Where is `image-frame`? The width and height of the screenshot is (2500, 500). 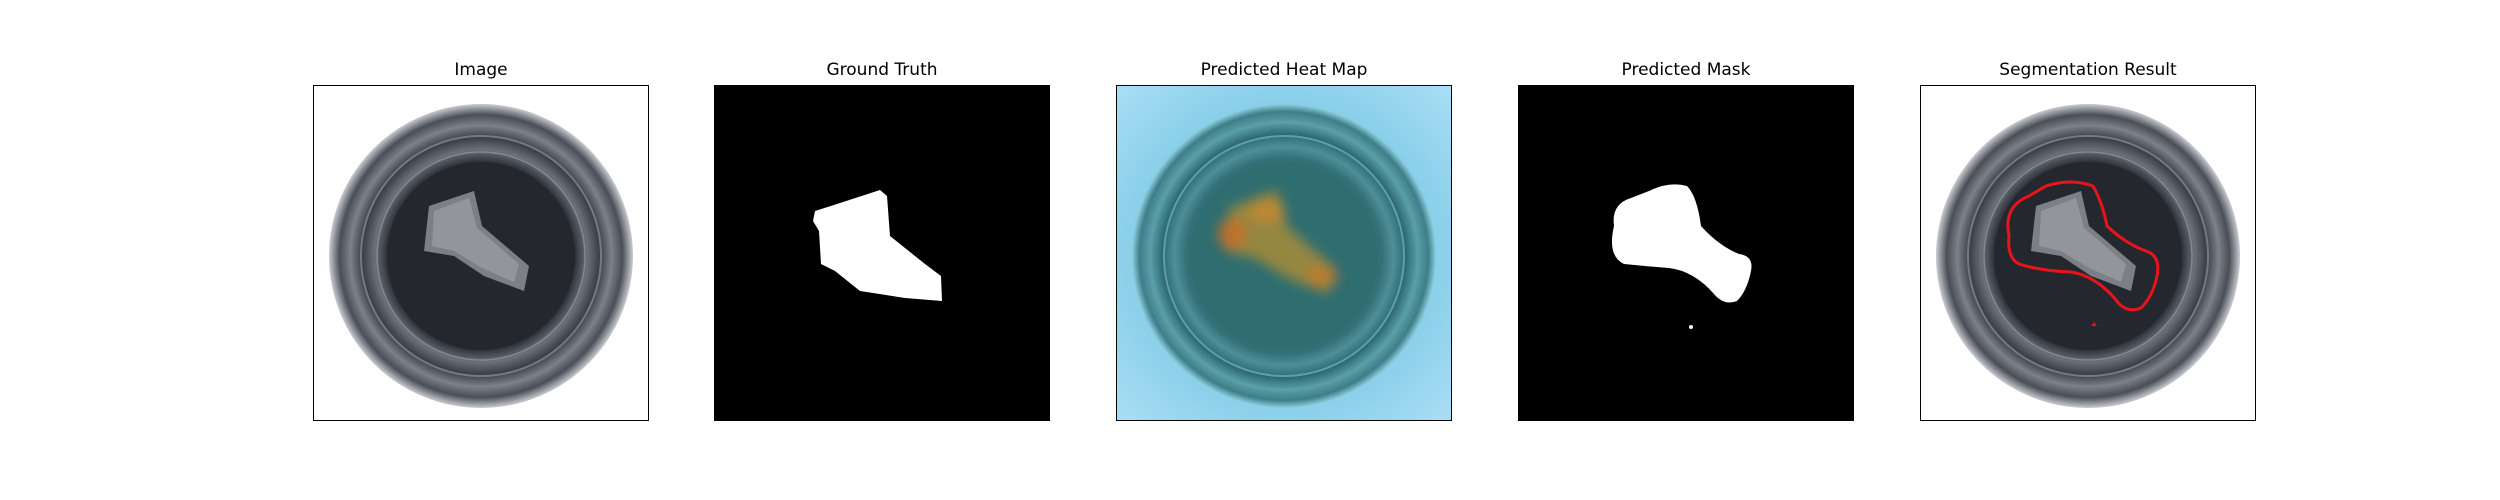
image-frame is located at coordinates (481, 253).